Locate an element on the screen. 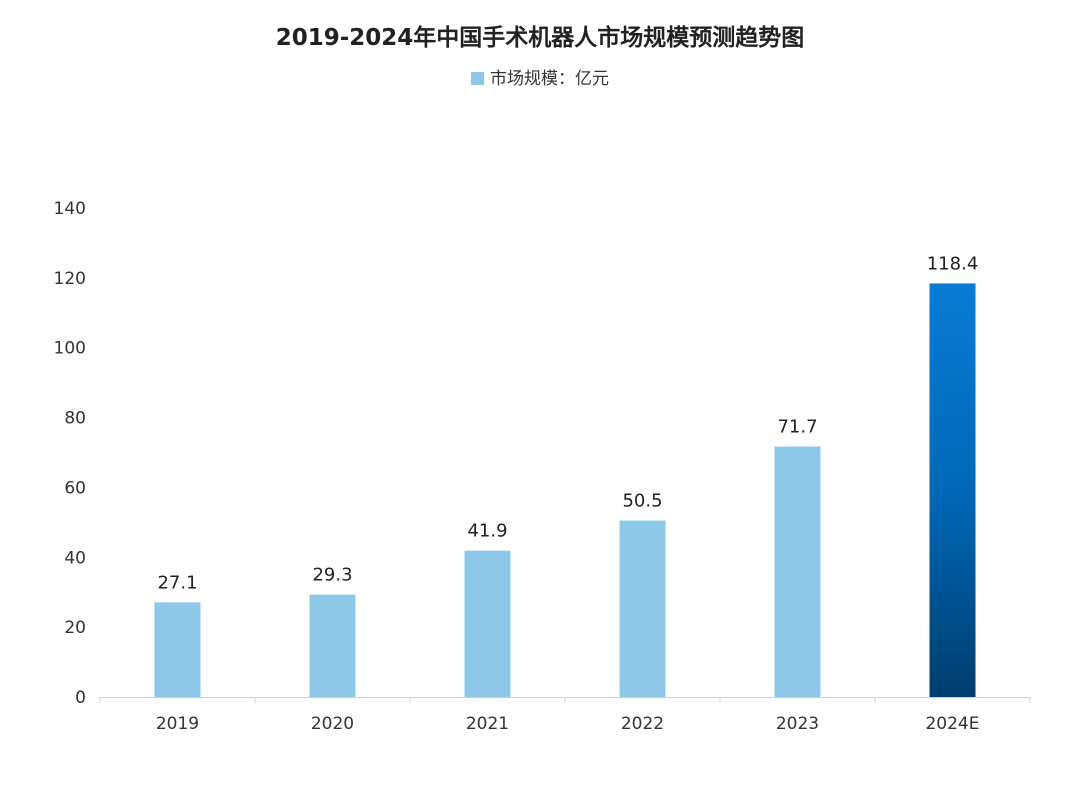 The image size is (1080, 786). y-tick-label: 0 is located at coordinates (80, 698).